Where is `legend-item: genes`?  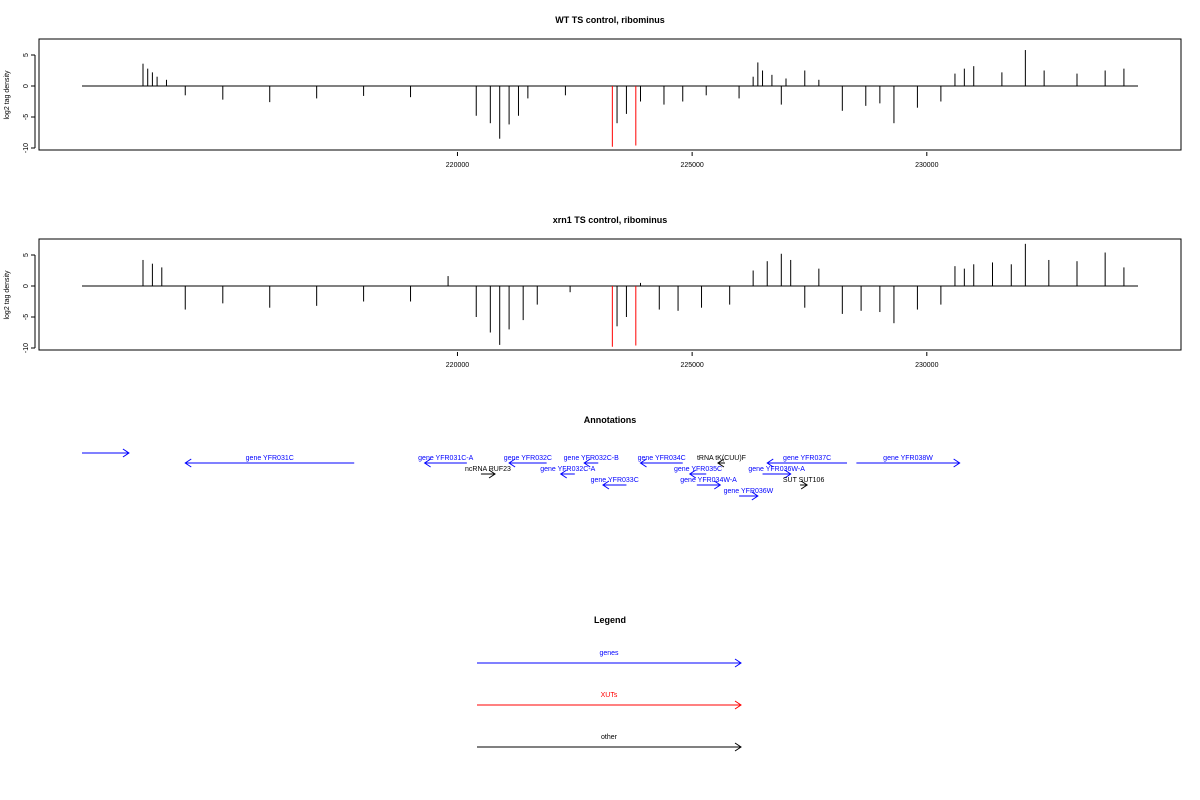
legend-item: genes is located at coordinates (609, 659).